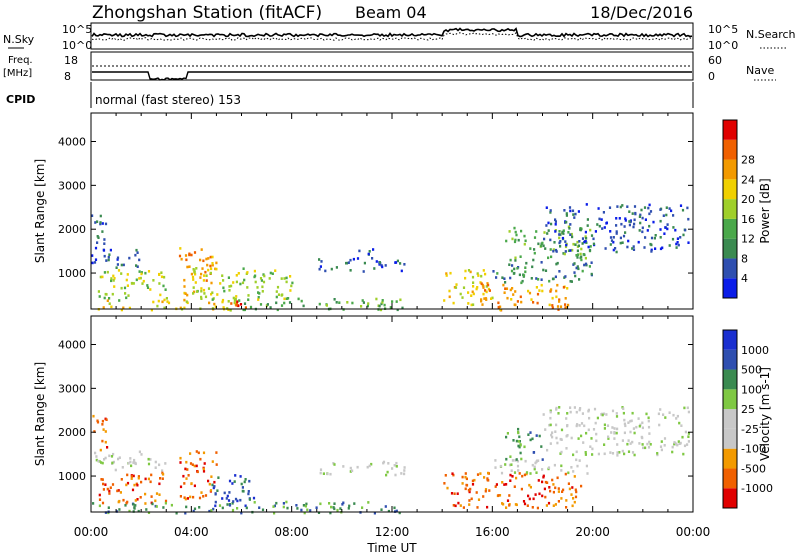 Image resolution: width=800 pixels, height=554 pixels. I want to click on velocity-y-label: Slant Range [km], so click(40, 414).